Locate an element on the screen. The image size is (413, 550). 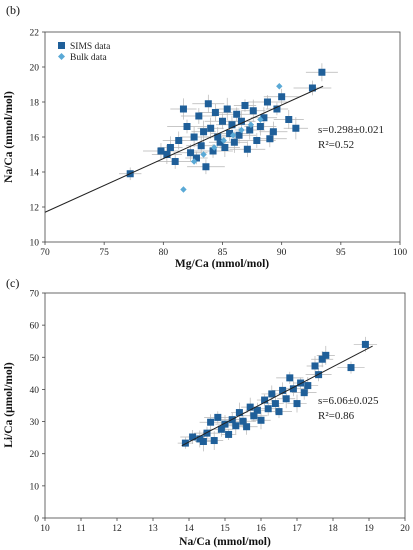
panel-b-y-ticks: 10 12 14 16 18 20 22 is located at coordinates (37, 139).